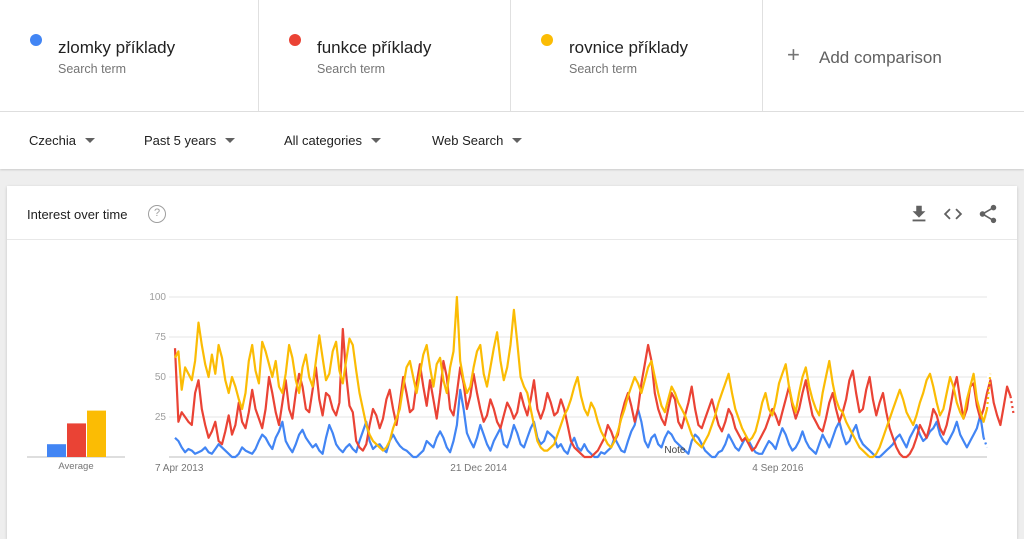  I want to click on term-2-name: funkce příklady, so click(374, 47).